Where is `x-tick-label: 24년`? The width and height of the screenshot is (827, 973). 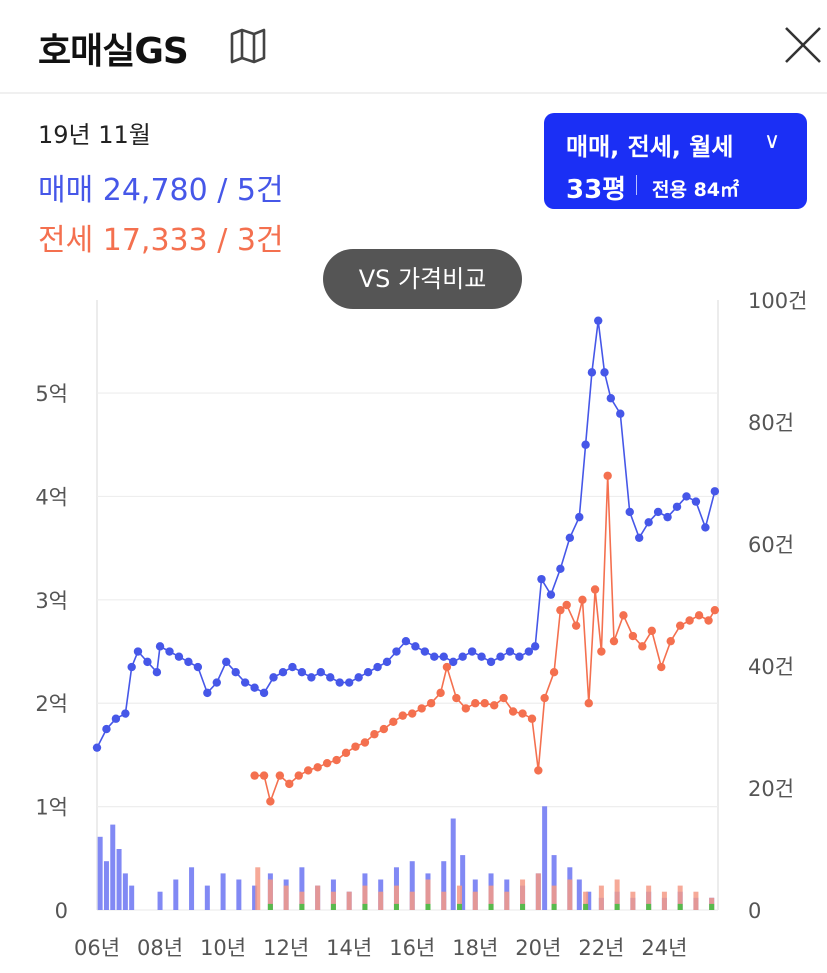 x-tick-label: 24년 is located at coordinates (664, 948).